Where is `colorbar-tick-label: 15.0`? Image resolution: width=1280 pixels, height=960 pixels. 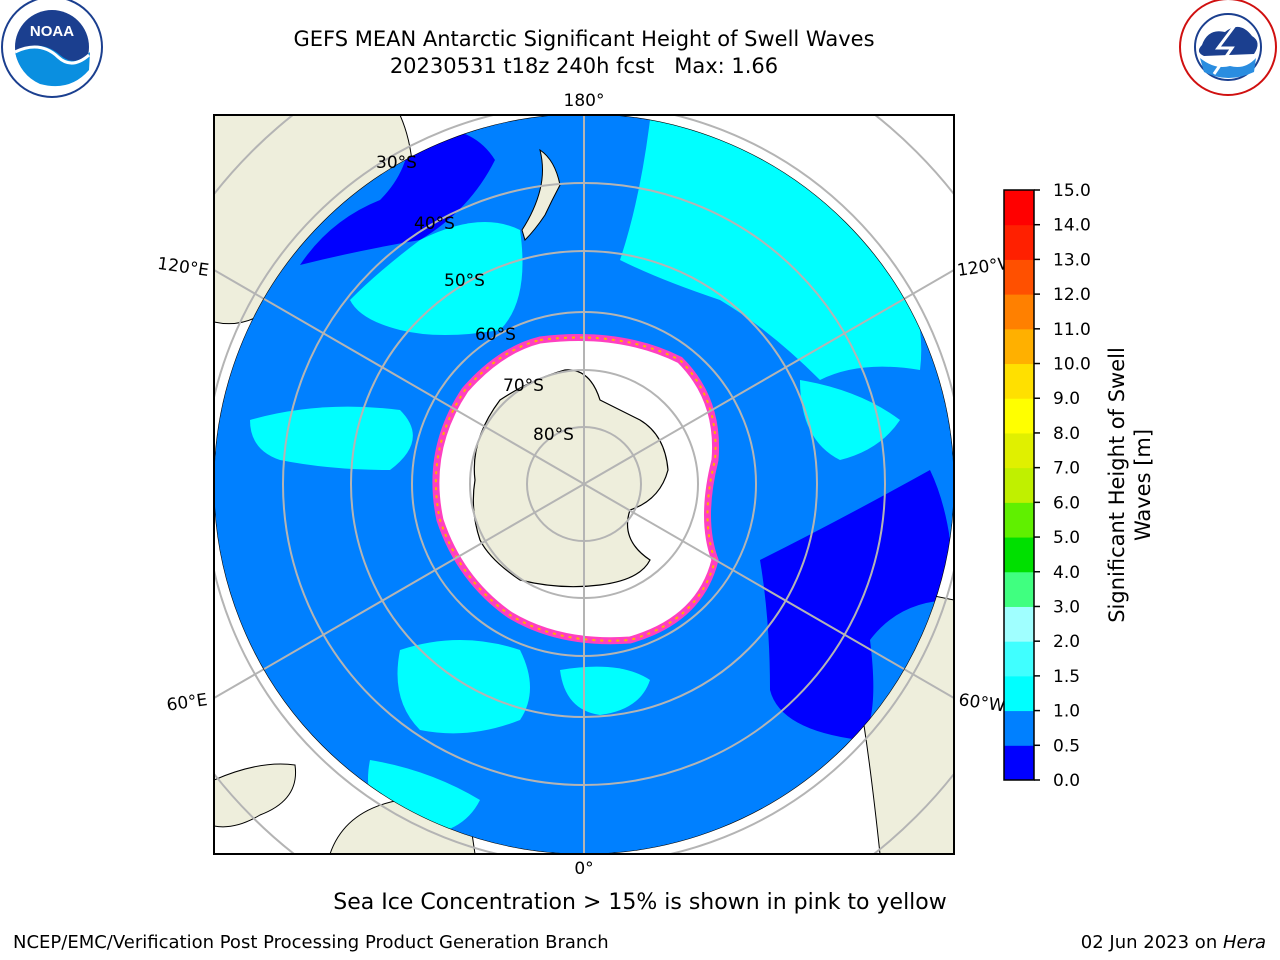 colorbar-tick-label: 15.0 is located at coordinates (1072, 191).